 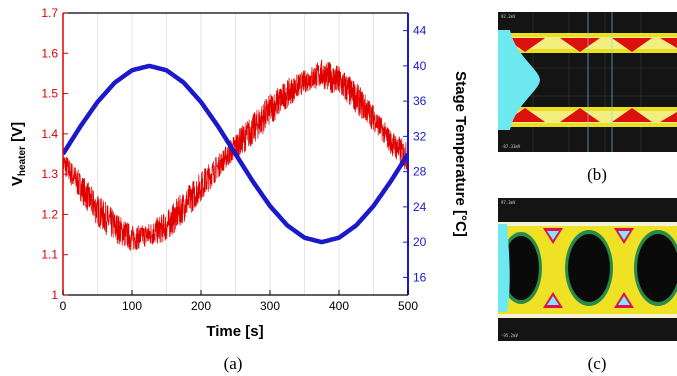 I want to click on right-y-tick-label: 32, so click(x=420, y=136).